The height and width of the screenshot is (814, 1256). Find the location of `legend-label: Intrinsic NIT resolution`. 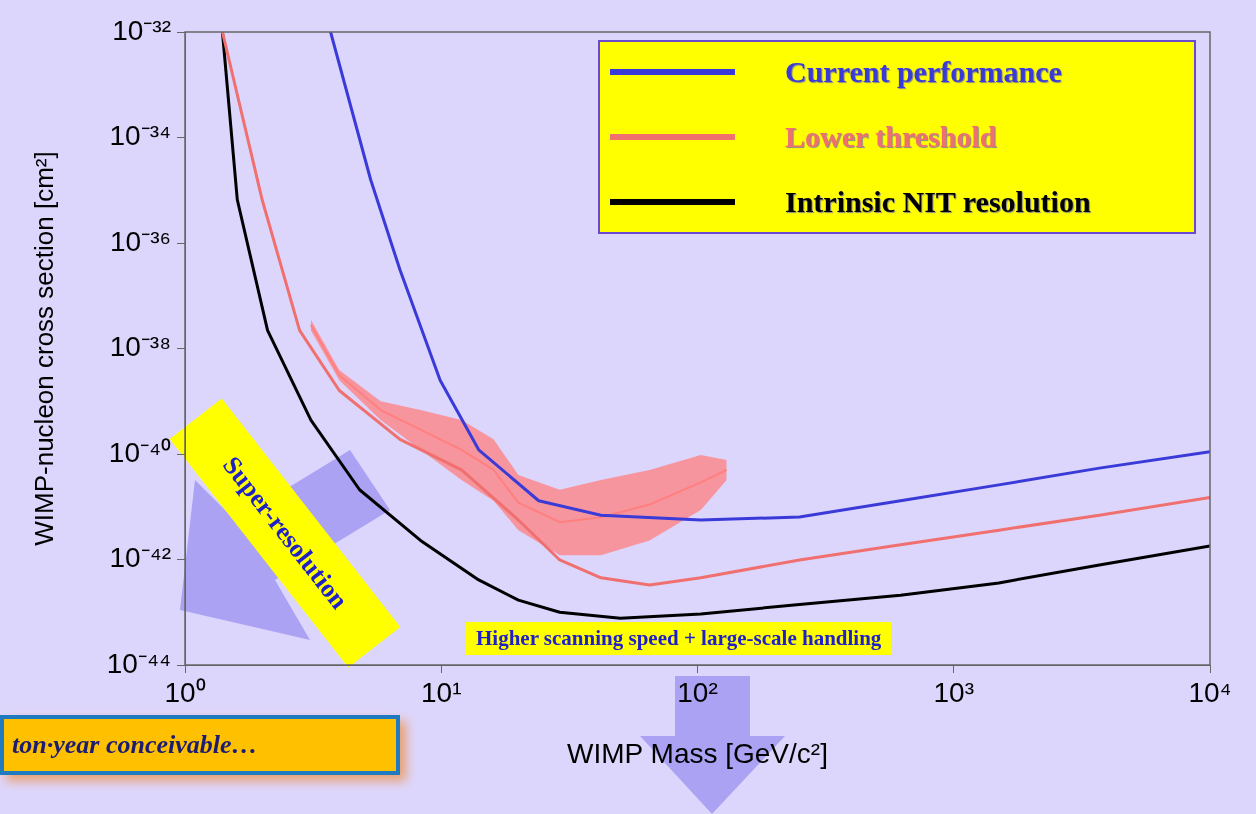

legend-label: Intrinsic NIT resolution is located at coordinates (938, 202).